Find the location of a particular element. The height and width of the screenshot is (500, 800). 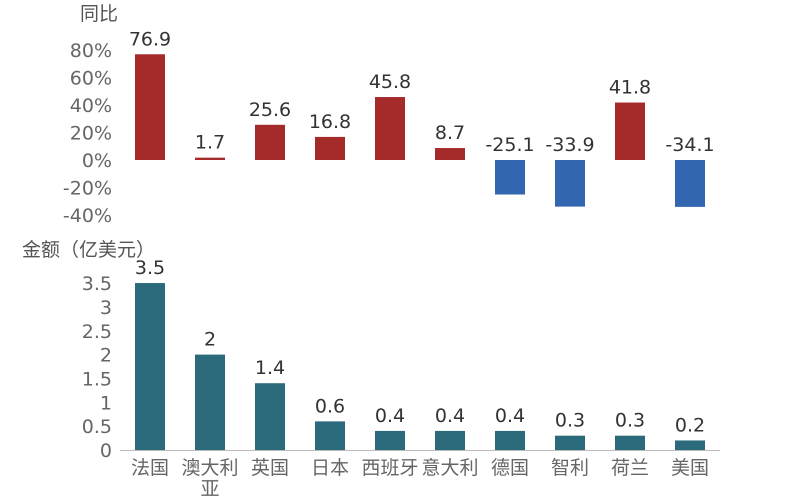

amount-y-tick-label: 2 is located at coordinates (106, 356).